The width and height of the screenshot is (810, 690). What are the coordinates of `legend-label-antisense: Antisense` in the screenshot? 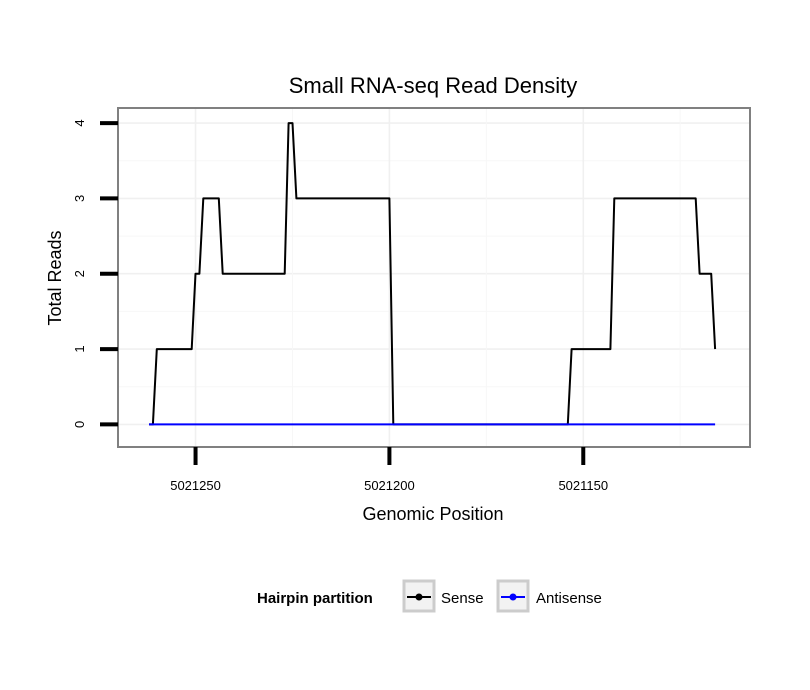 It's located at (569, 598).